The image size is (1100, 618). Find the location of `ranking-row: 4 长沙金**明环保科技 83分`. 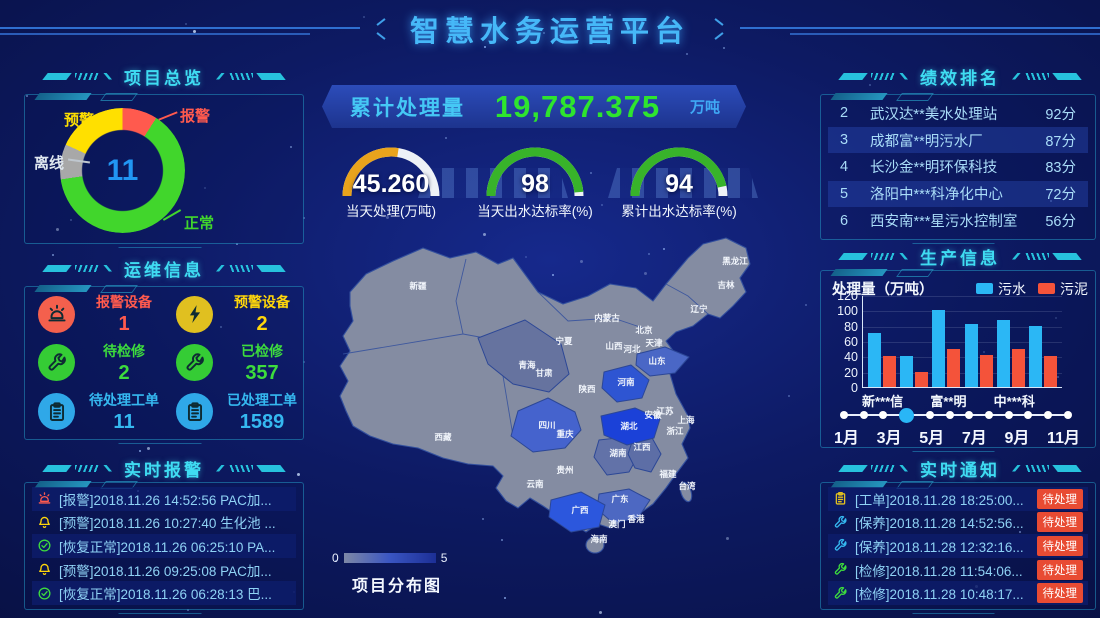

ranking-row: 4 长沙金**明环保科技 83分 is located at coordinates (958, 167).